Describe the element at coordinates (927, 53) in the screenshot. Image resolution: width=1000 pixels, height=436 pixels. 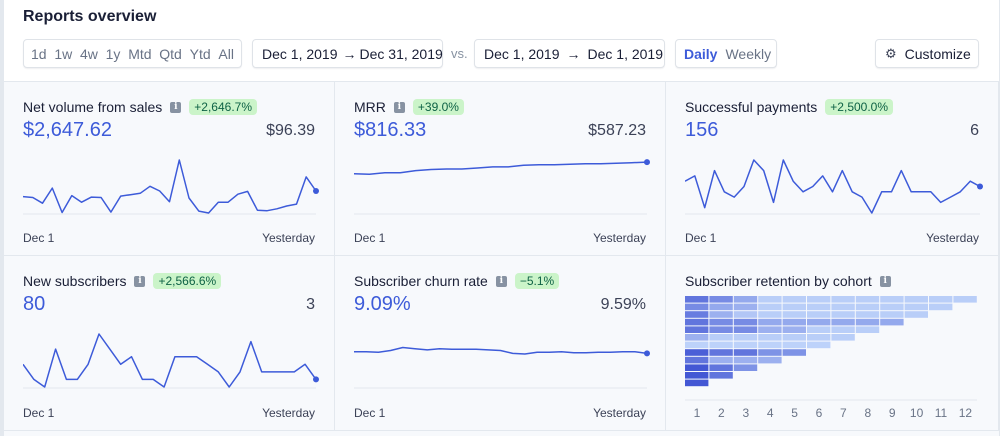
I see `customize-button: ⚙ Customize` at that location.